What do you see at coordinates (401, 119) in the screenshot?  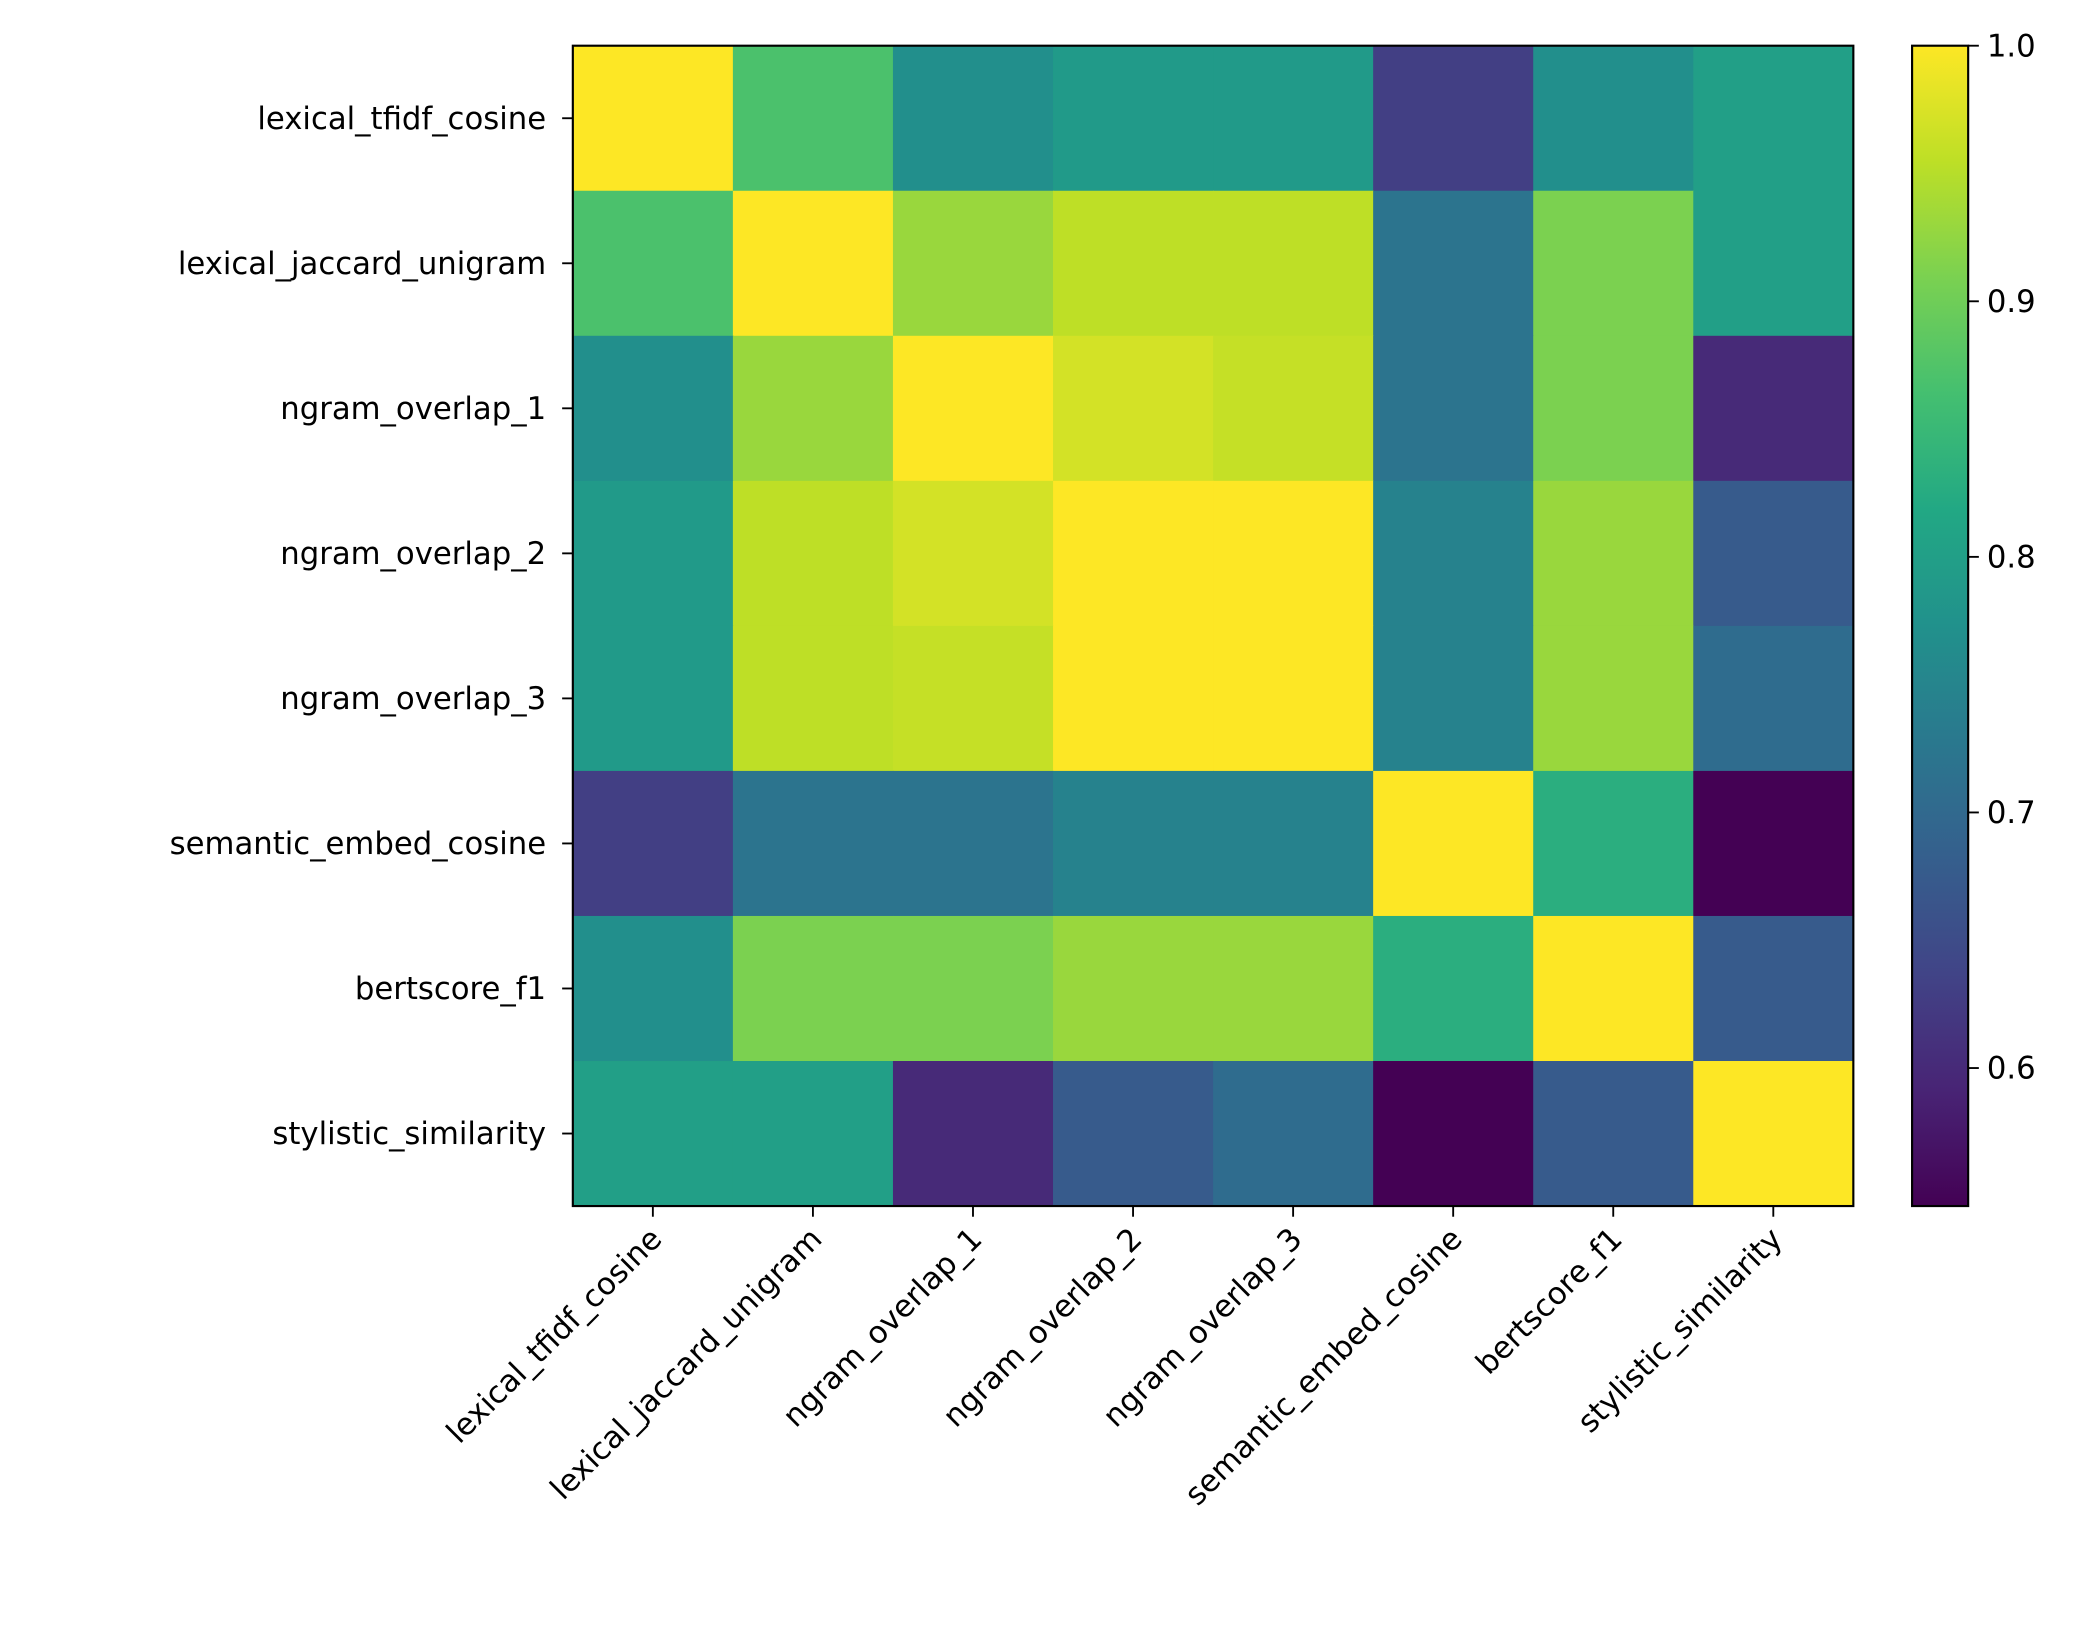 I see `y-tick-label: lexical_tfidf_cosine` at bounding box center [401, 119].